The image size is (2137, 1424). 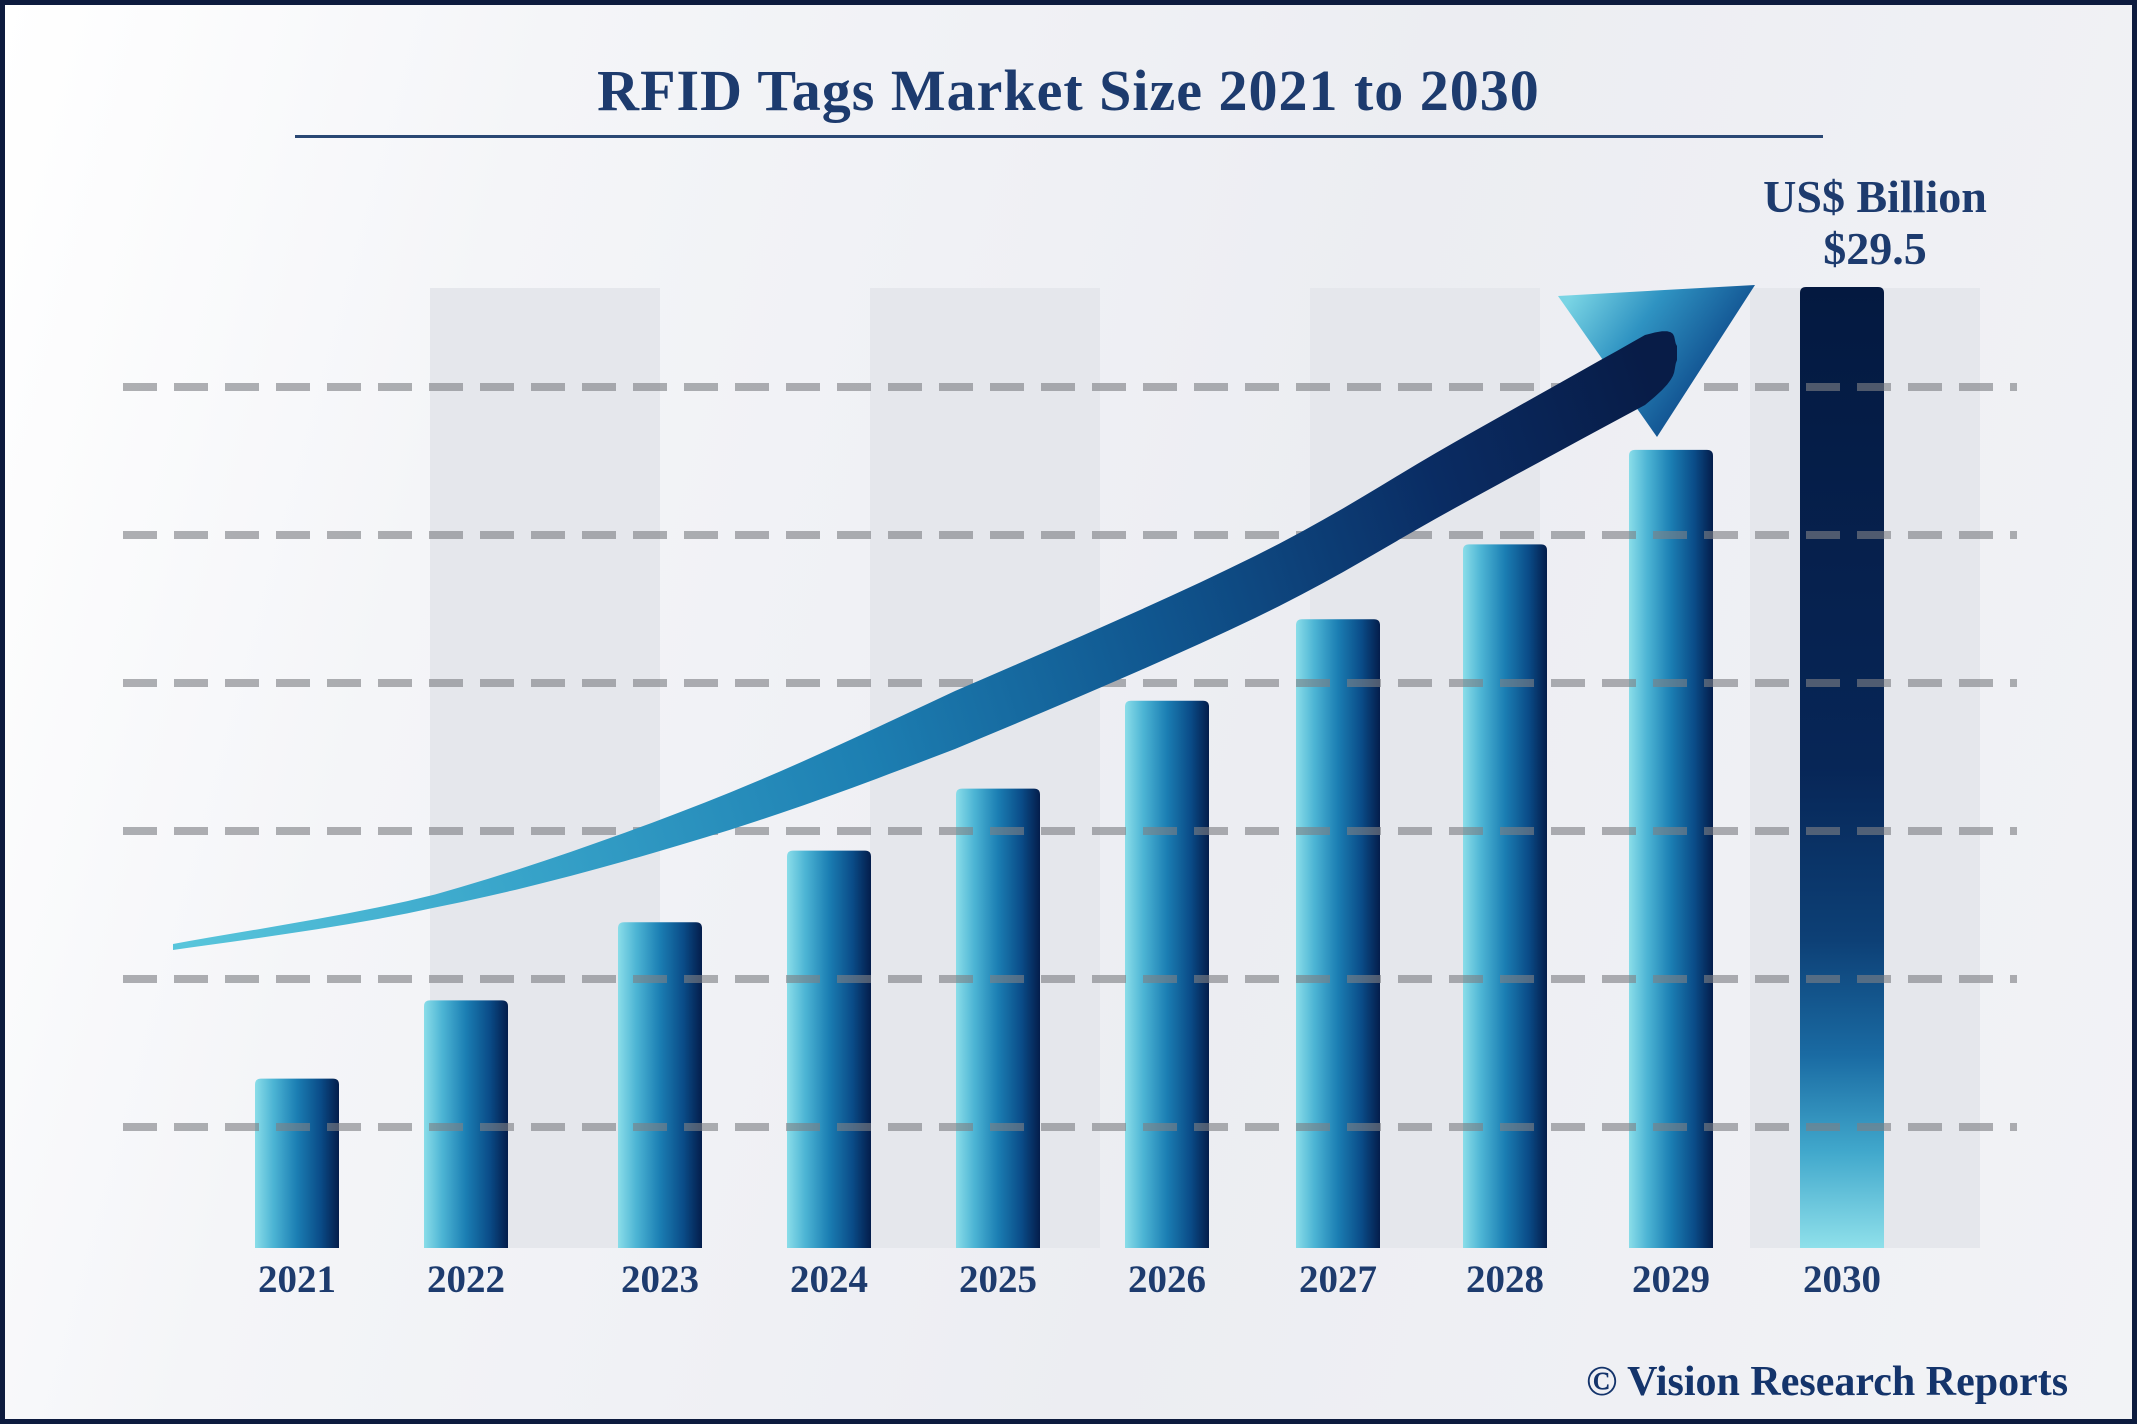 What do you see at coordinates (1842, 1279) in the screenshot?
I see `x-label-2030: 2030` at bounding box center [1842, 1279].